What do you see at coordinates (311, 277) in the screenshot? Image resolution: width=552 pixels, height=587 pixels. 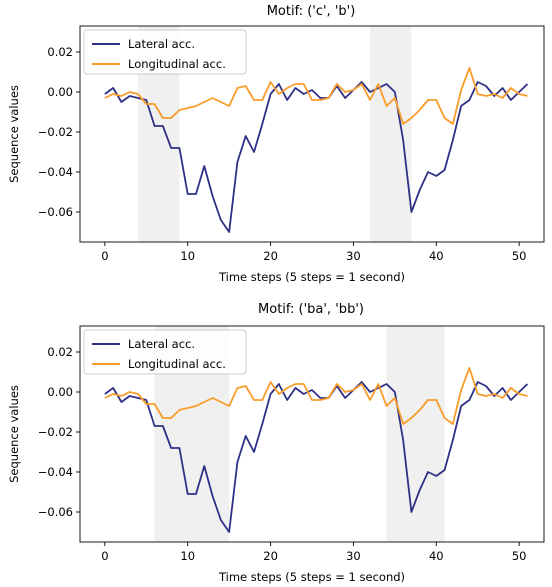 I see `chart-1-xlabel: Time steps (5 steps = 1 second)` at bounding box center [311, 277].